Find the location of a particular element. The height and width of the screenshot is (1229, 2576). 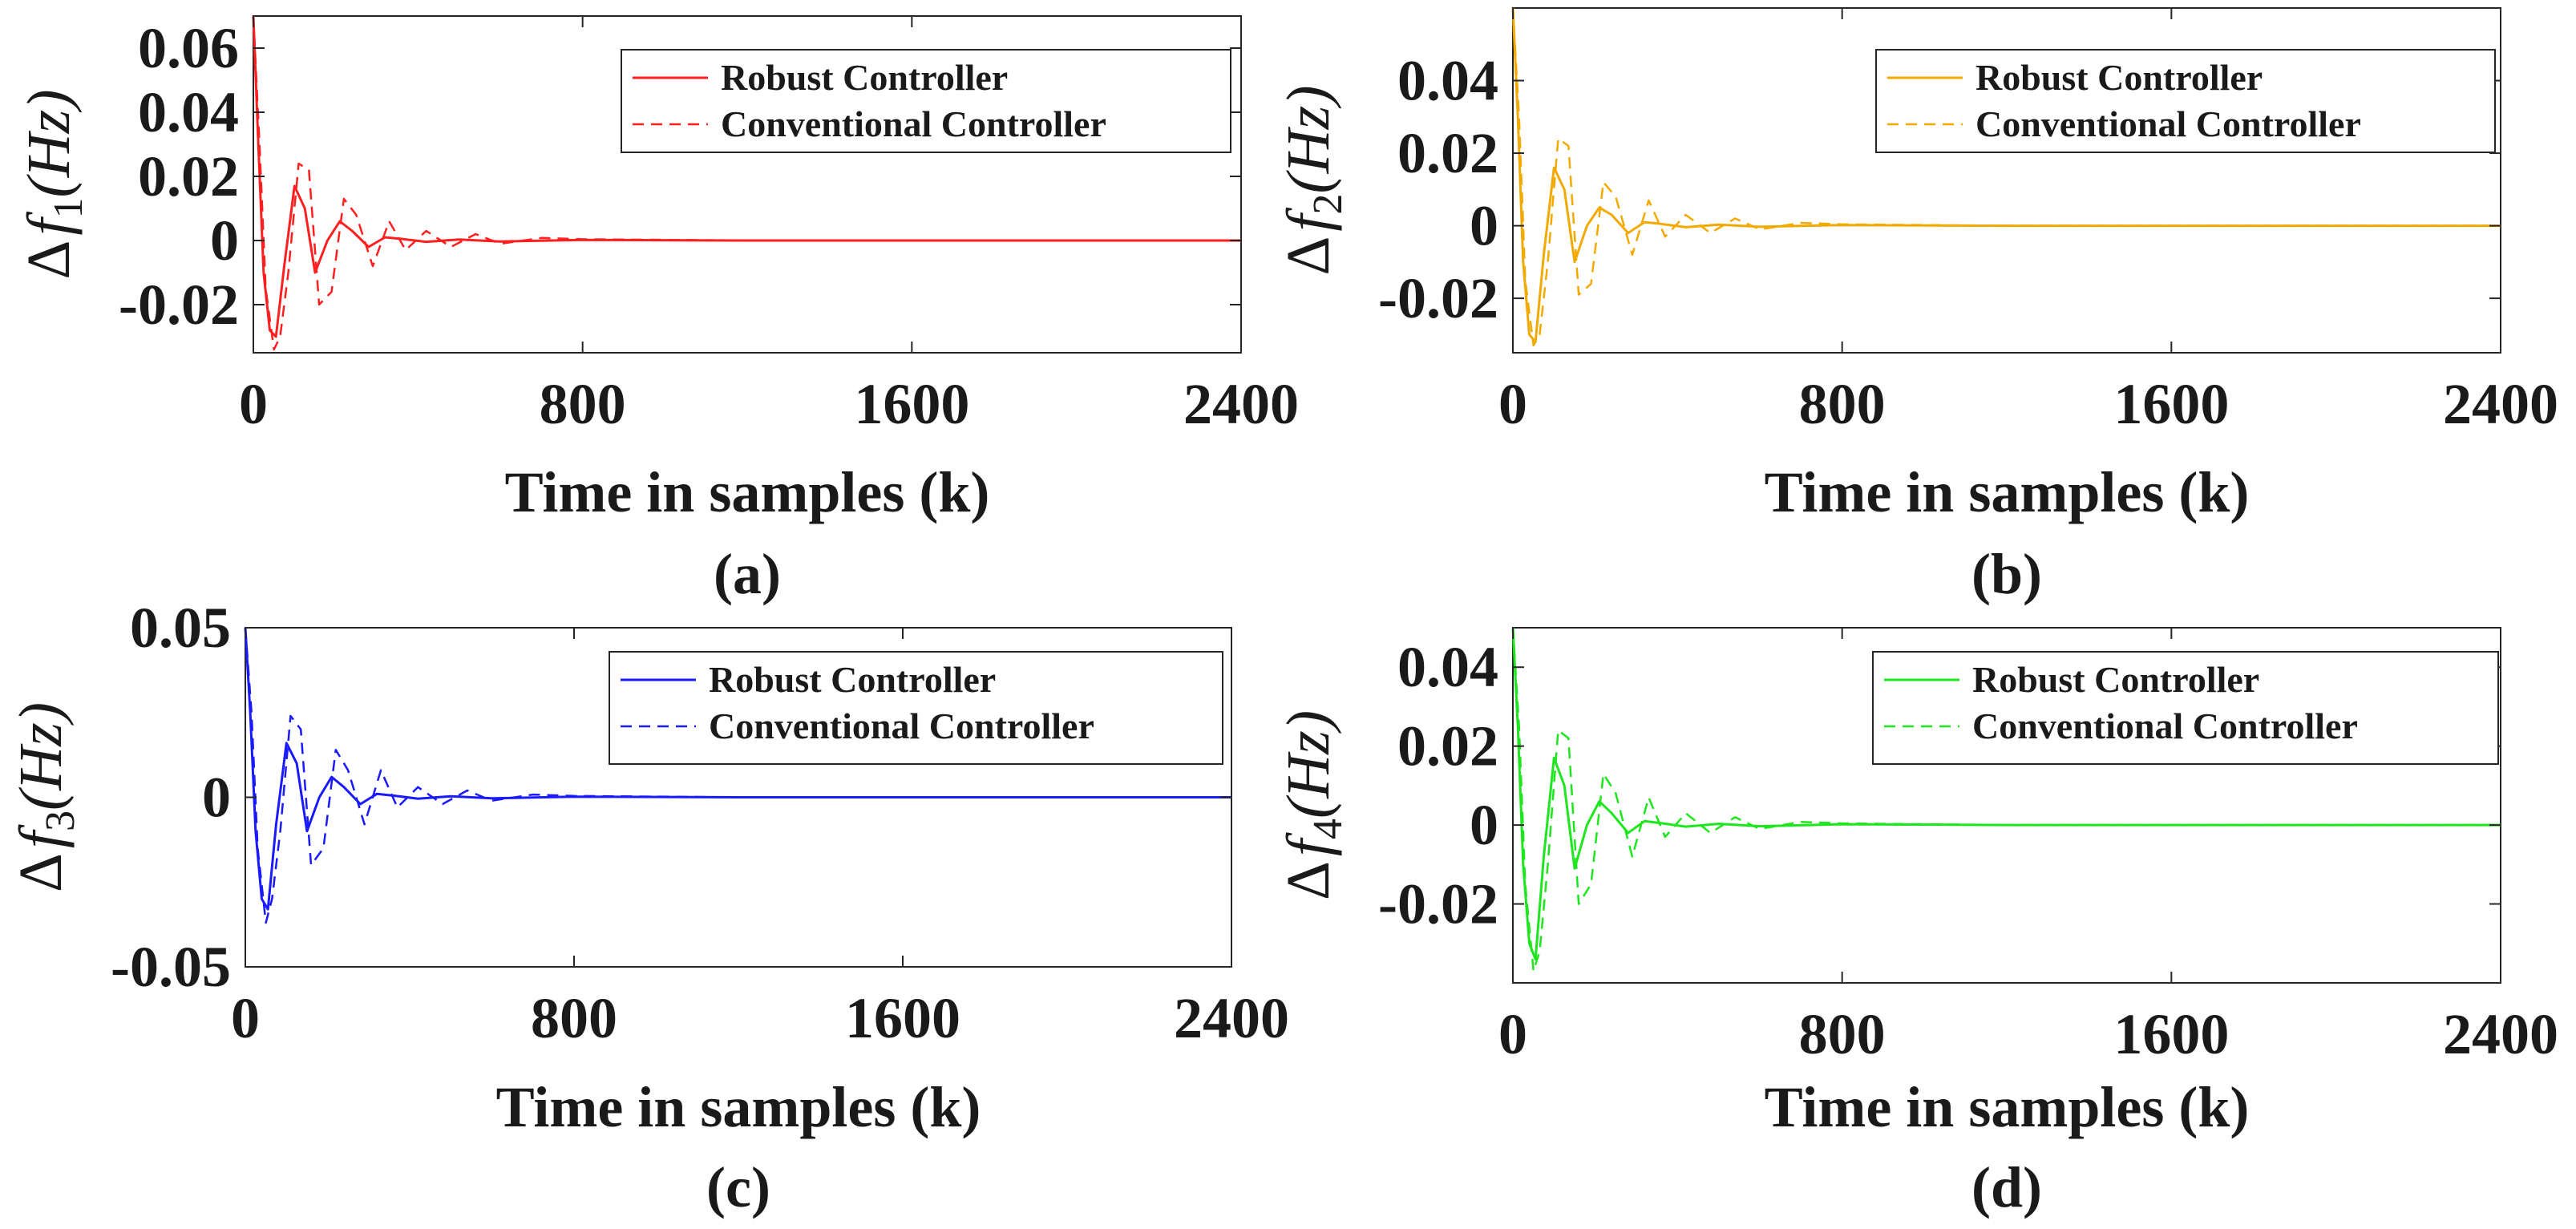

panel-label: (d) is located at coordinates (2006, 1187).